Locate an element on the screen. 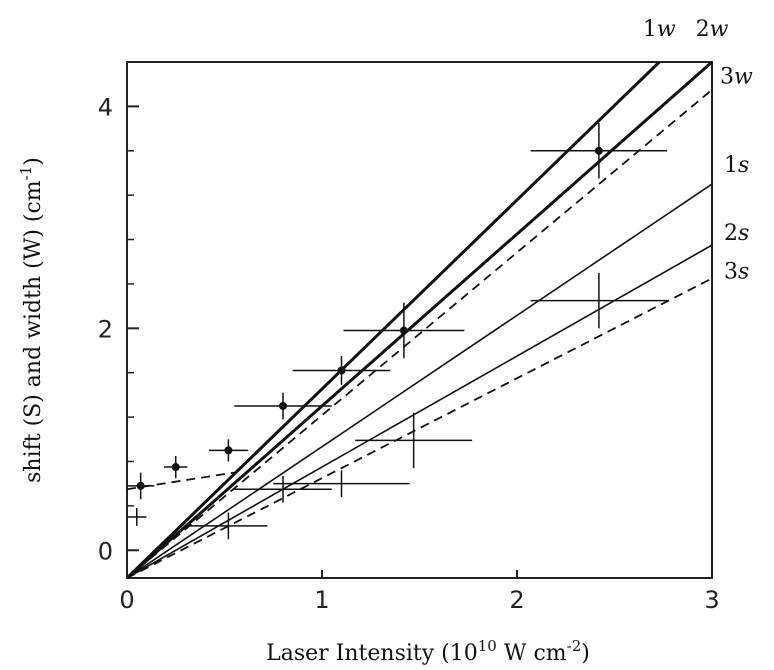  y-axis-title: shift (S) and width (W) (cm-1) is located at coordinates (31, 320).